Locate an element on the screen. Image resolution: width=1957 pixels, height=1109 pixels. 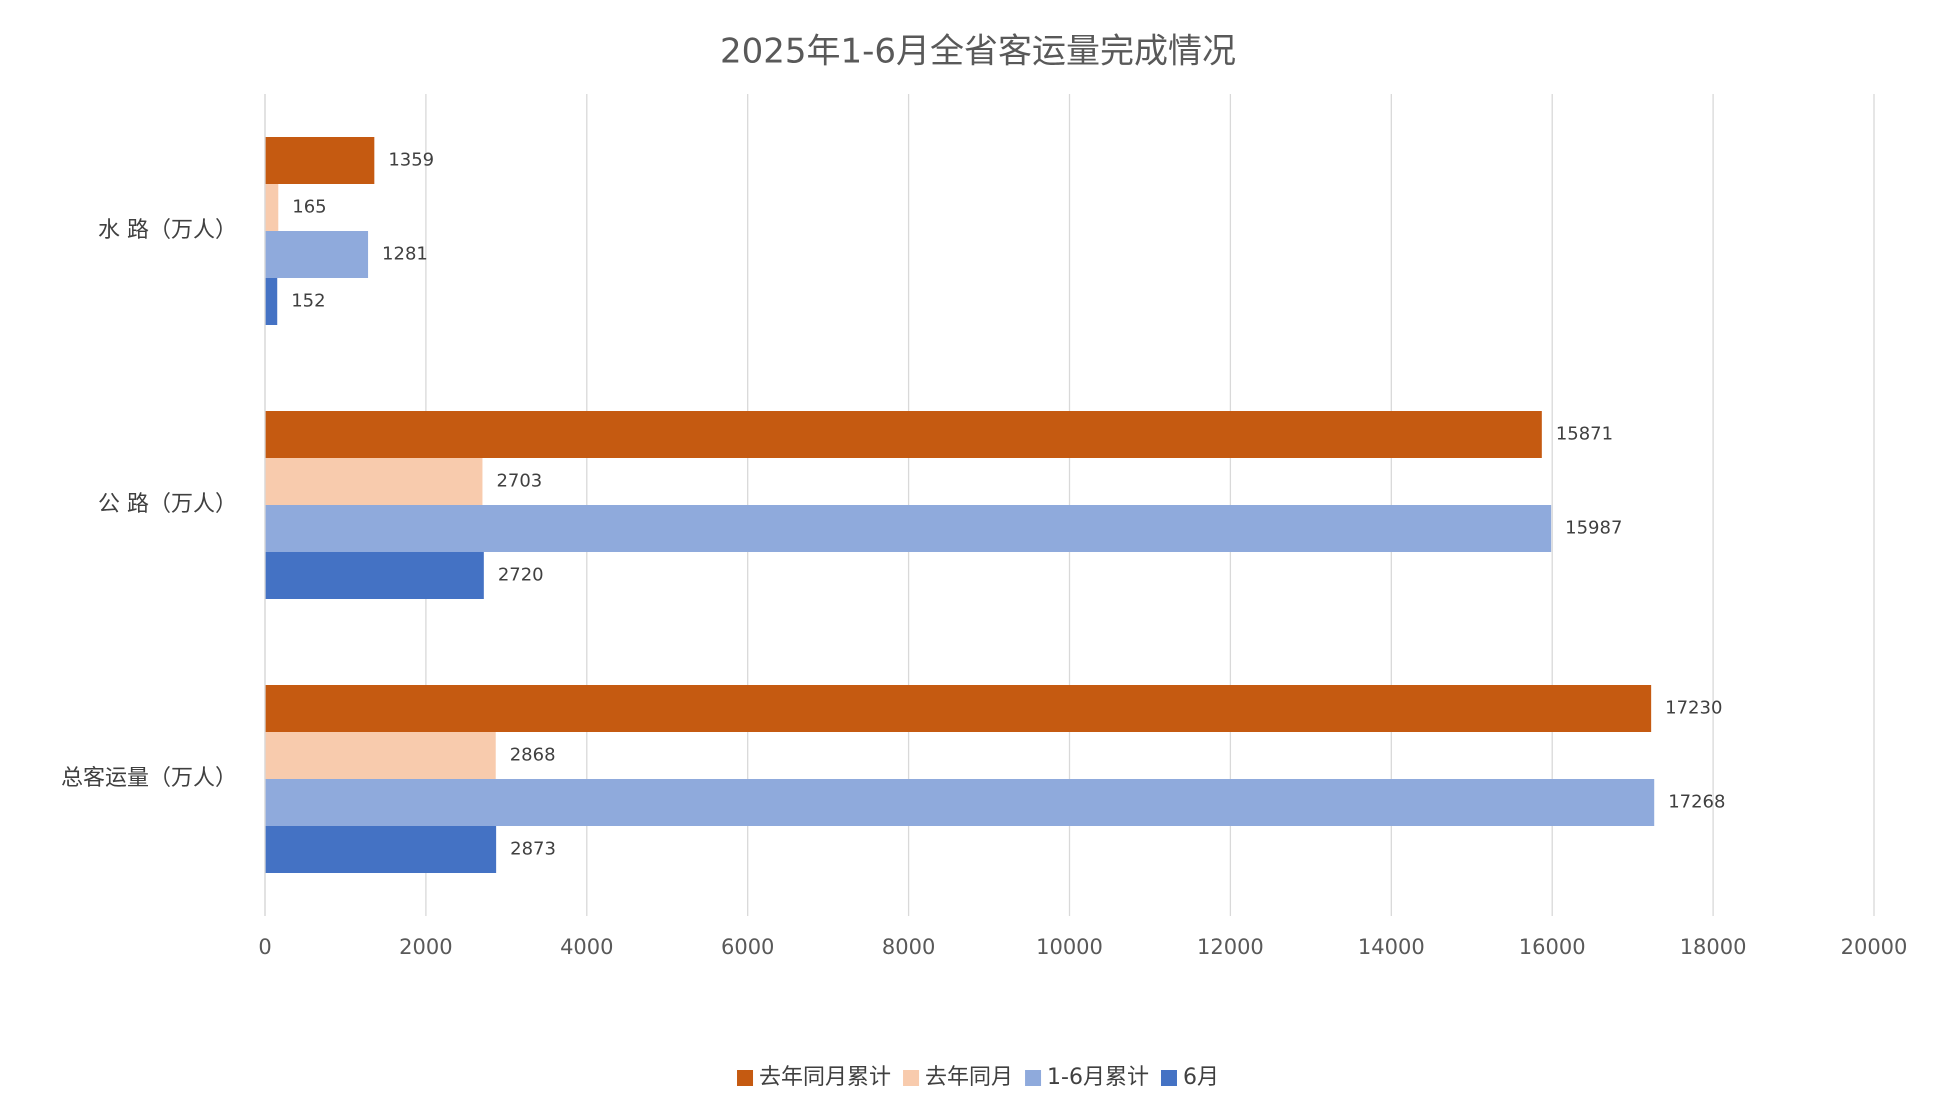
x-tick-label: 18000 is located at coordinates (1713, 947).